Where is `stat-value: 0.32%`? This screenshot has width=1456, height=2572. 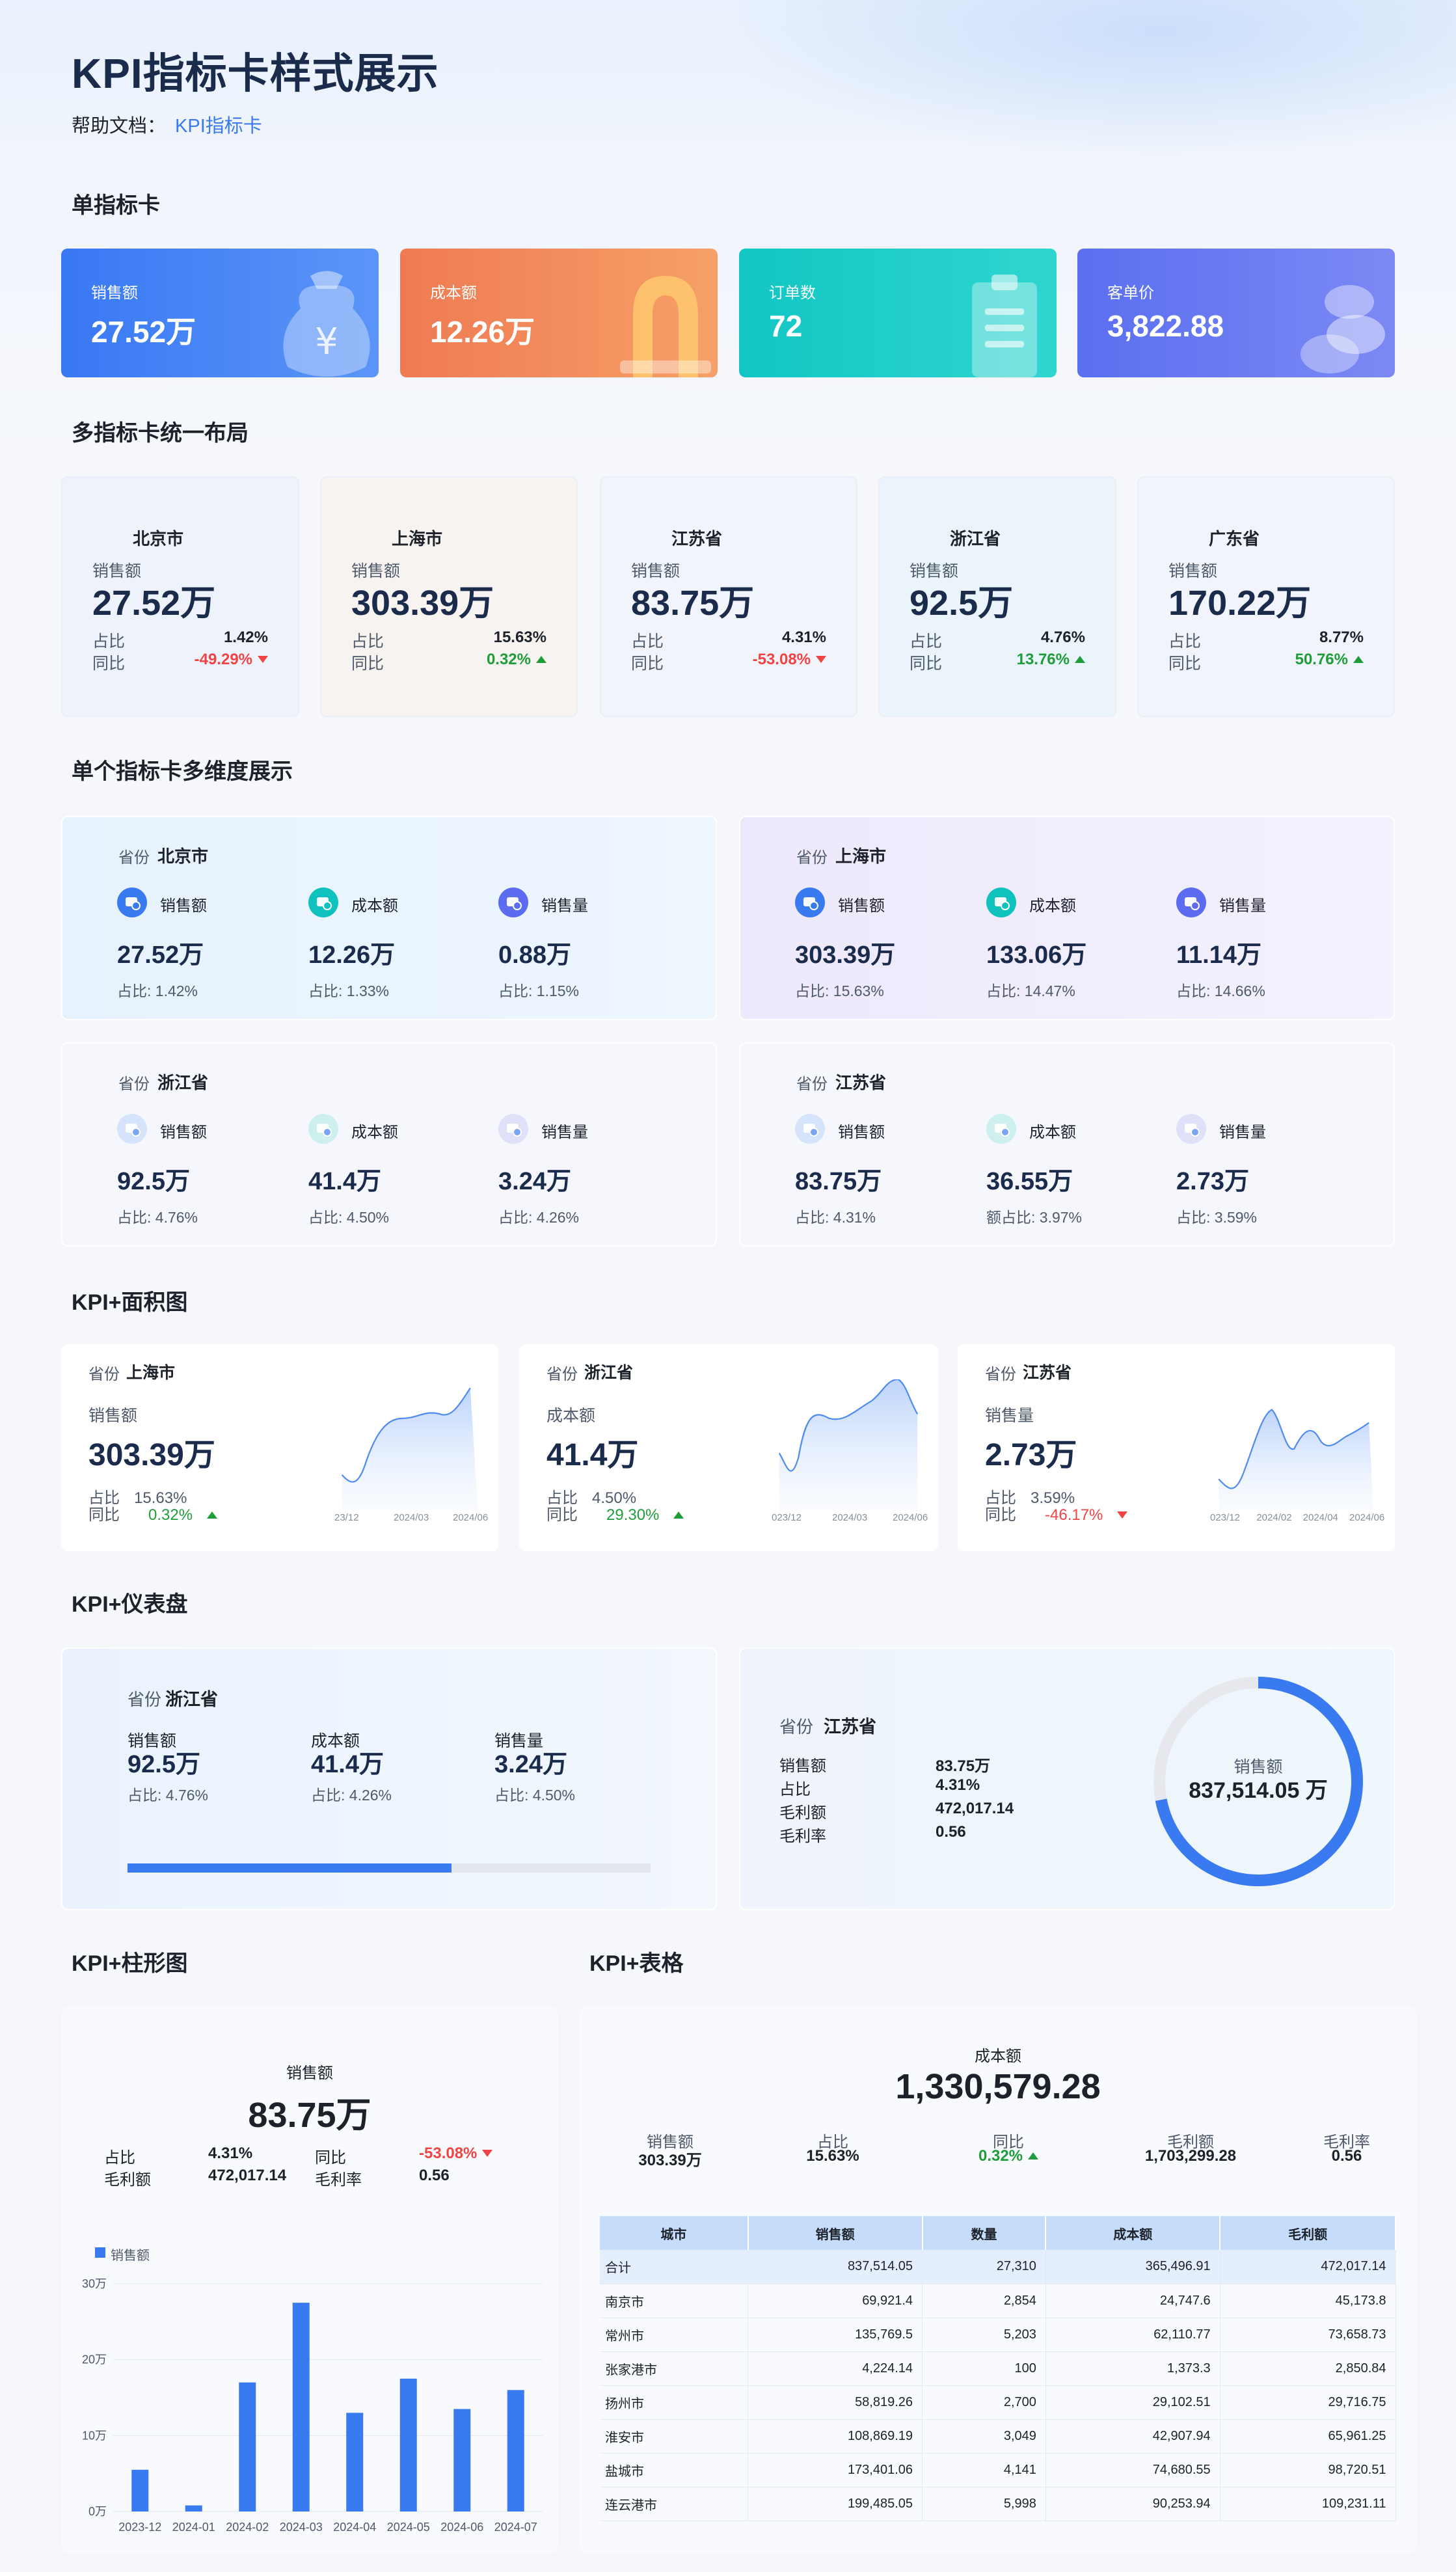
stat-value: 0.32% is located at coordinates (1008, 2156).